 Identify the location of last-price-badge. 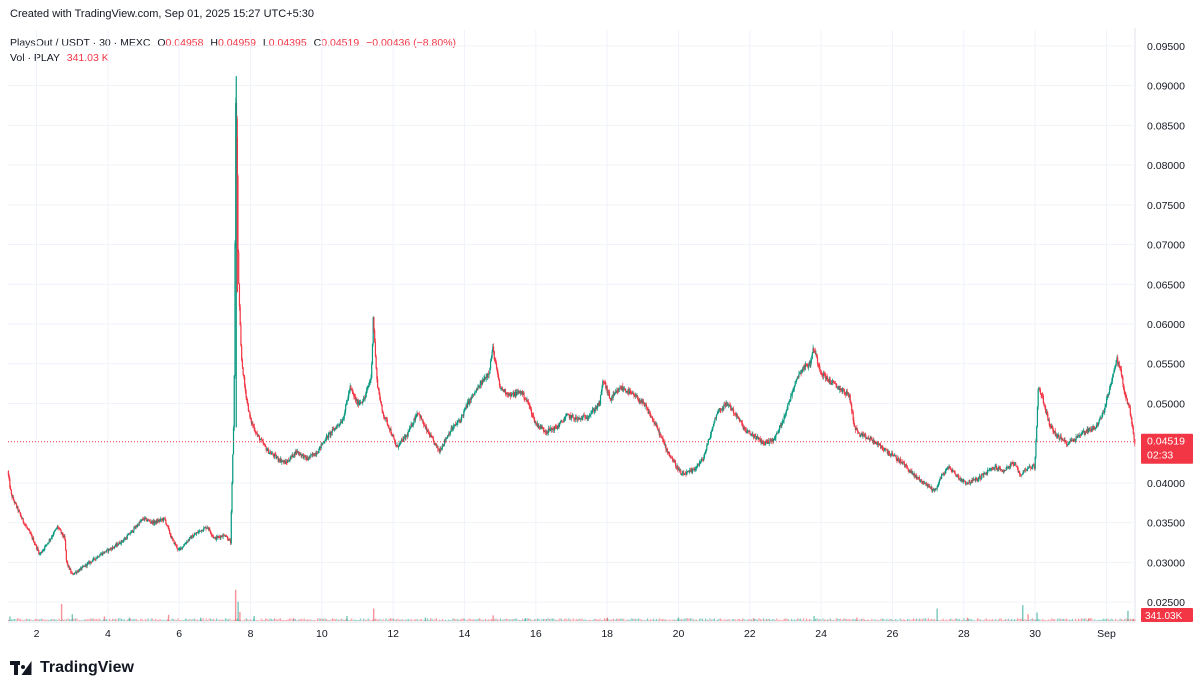
(1167, 448).